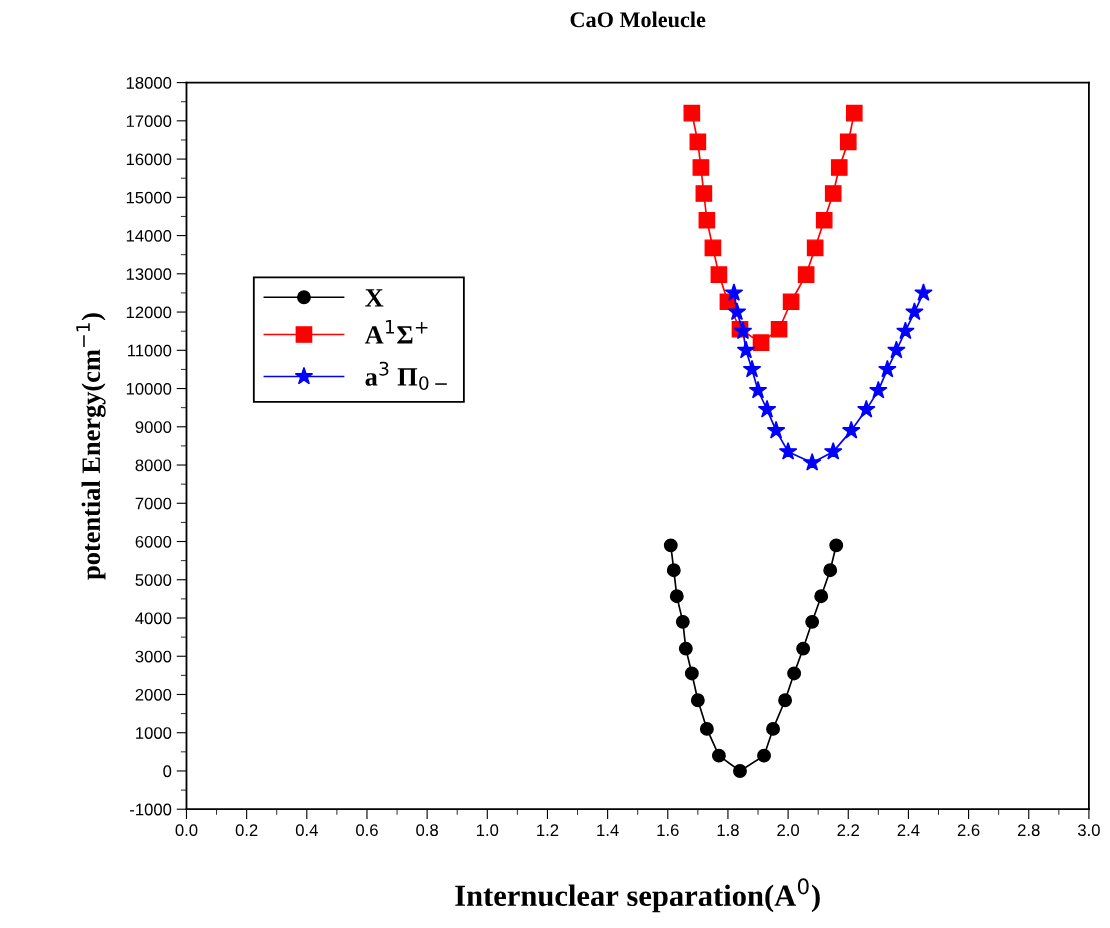 The width and height of the screenshot is (1110, 928). What do you see at coordinates (149, 312) in the screenshot?
I see `y-tick-label: 12000` at bounding box center [149, 312].